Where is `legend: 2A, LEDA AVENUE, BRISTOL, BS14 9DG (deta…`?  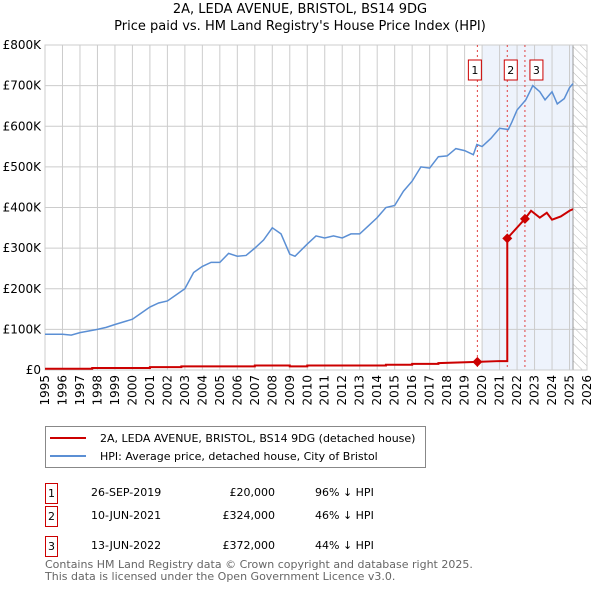
legend: 2A, LEDA AVENUE, BRISTOL, BS14 9DG (deta… is located at coordinates (236, 447).